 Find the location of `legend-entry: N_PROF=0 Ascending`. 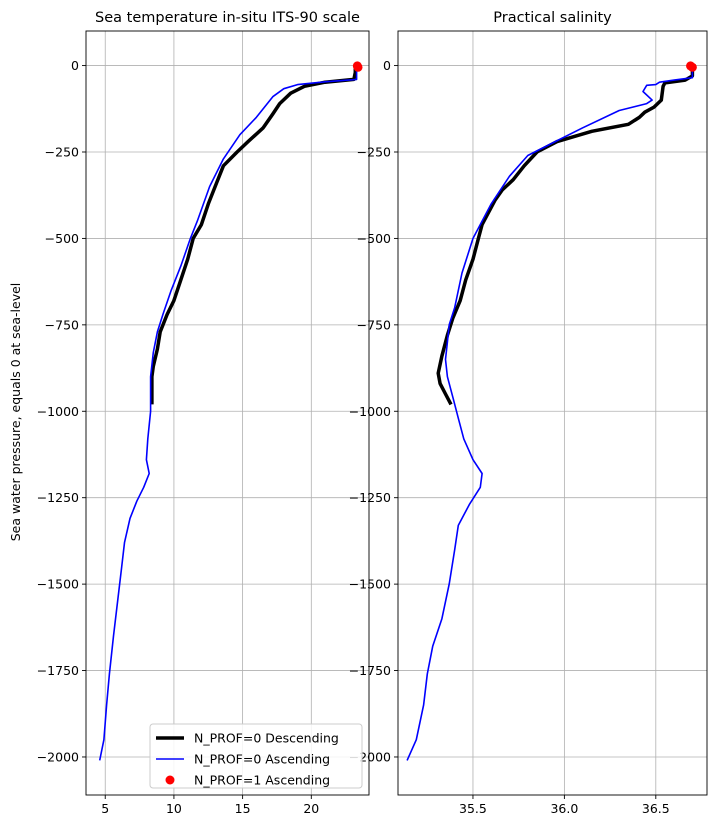

legend-entry: N_PROF=0 Ascending is located at coordinates (262, 759).